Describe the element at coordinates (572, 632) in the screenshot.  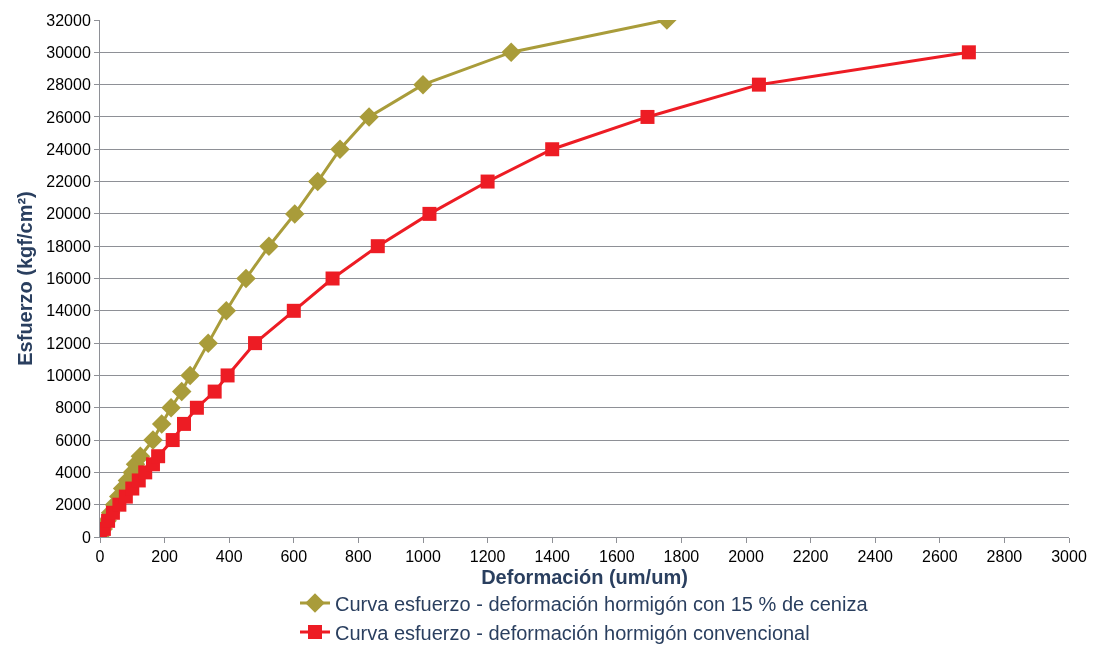
I see `legend-label: Curva esfuerzo - deformación hormigón convencional` at that location.